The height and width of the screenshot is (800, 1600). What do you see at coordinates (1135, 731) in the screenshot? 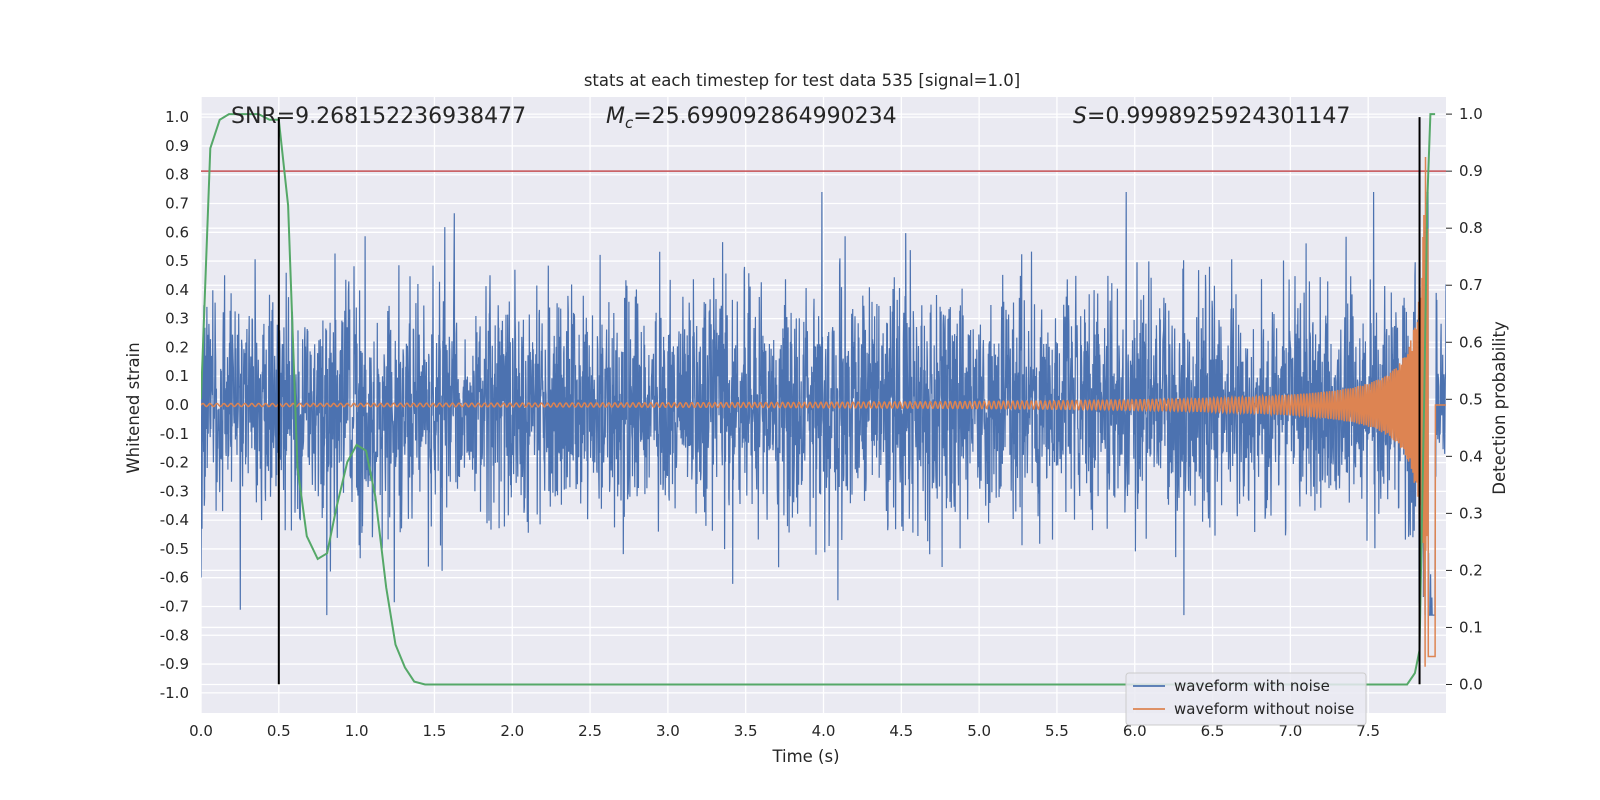
I see `x-tick-label: 6.0` at bounding box center [1135, 731].